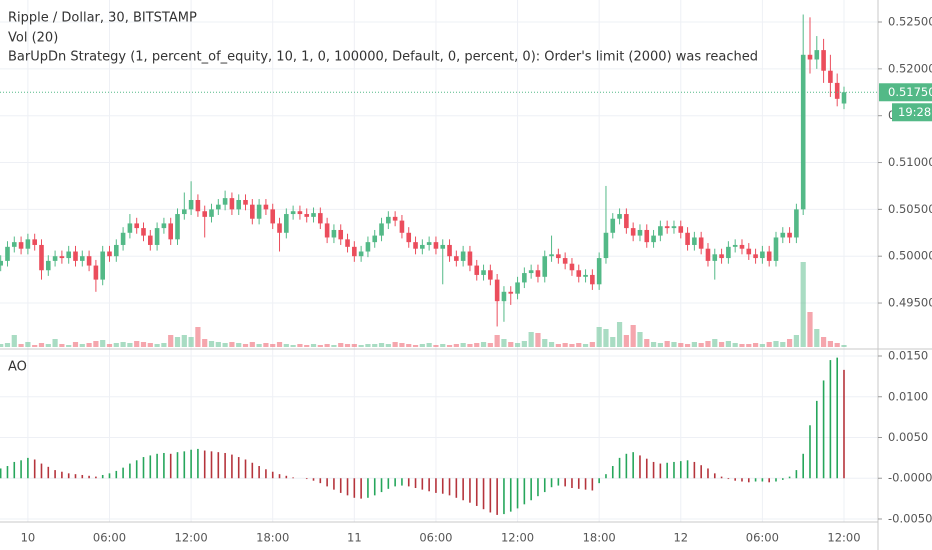 This screenshot has height=550, width=932. What do you see at coordinates (910, 22) in the screenshot?
I see `y-tick-label: 0.52500` at bounding box center [910, 22].